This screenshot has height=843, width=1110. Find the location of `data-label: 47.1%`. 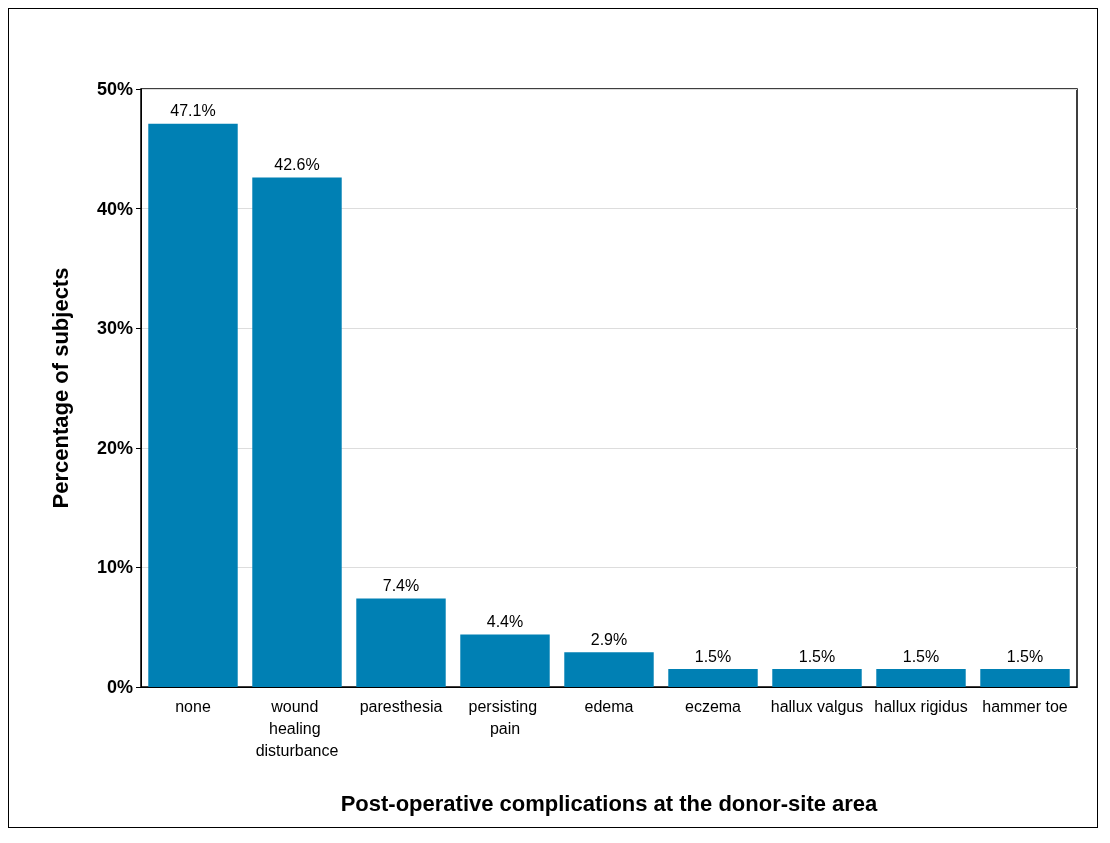

data-label: 47.1% is located at coordinates (193, 111).